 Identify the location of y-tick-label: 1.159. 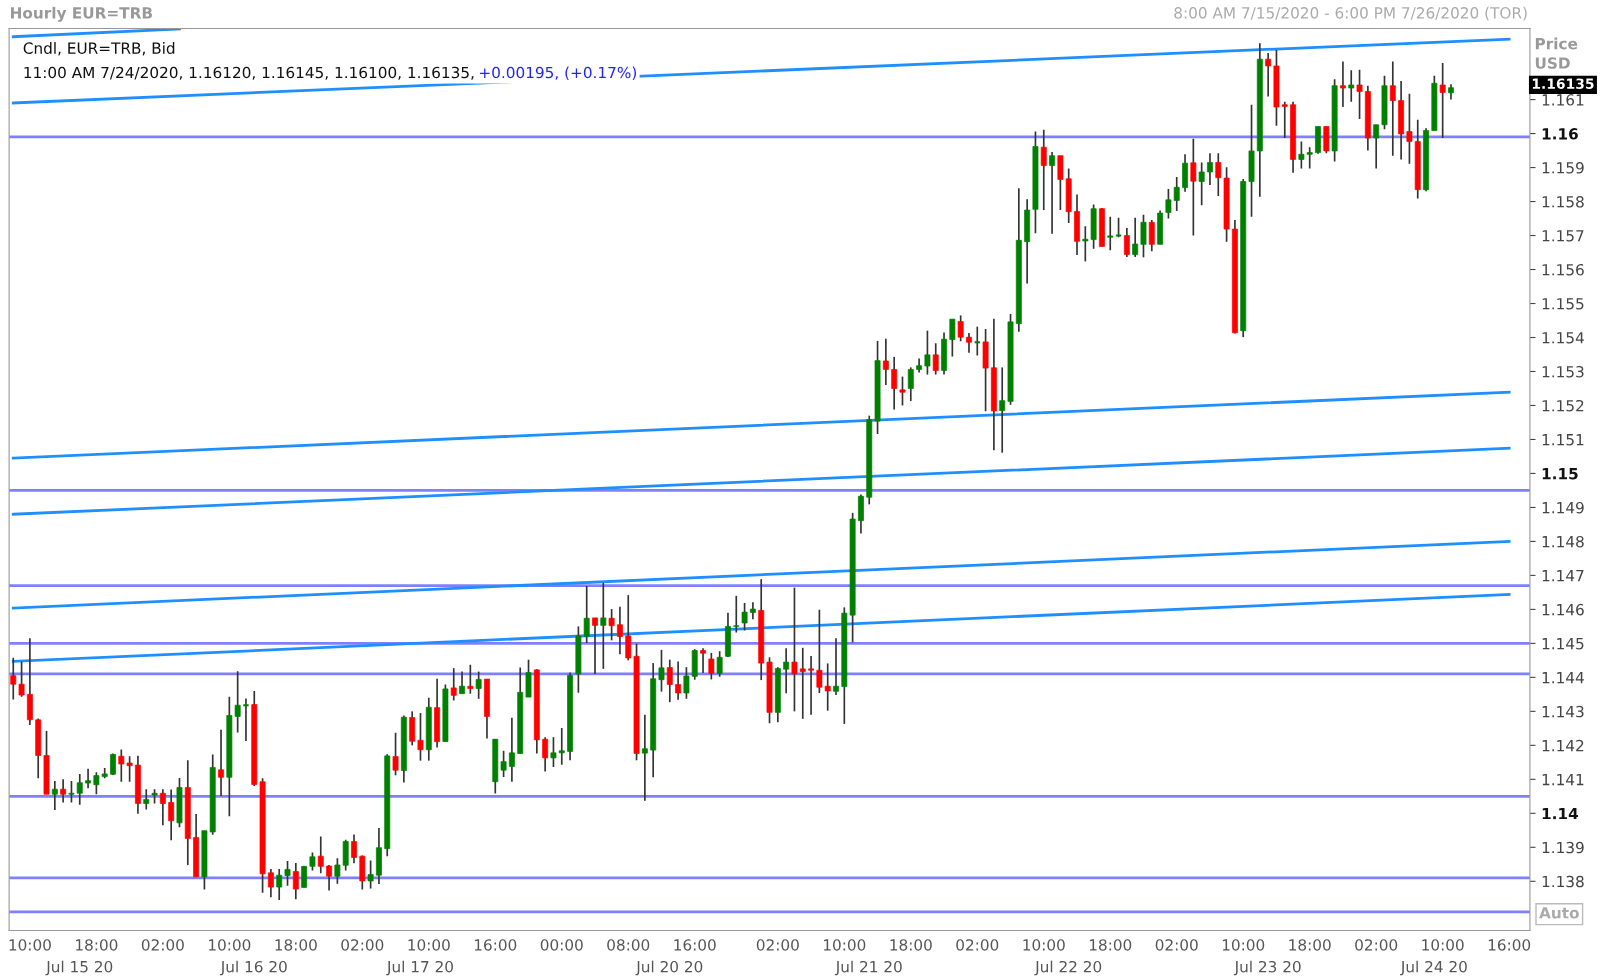
(1563, 168).